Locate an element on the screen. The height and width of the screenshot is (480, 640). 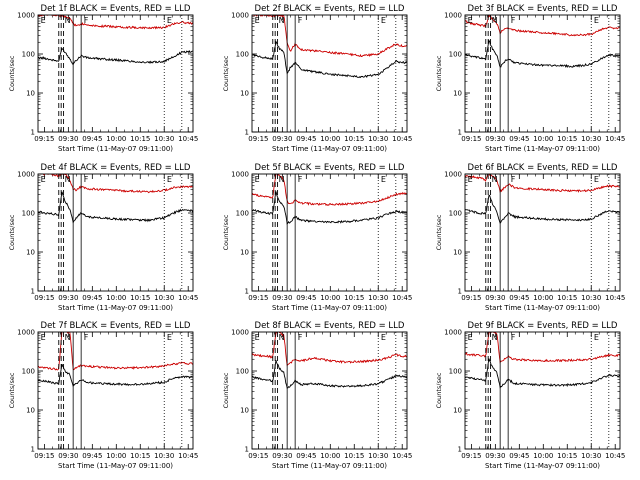
chart-title: Det 5f BLACK = Events, RED = LLD is located at coordinates (330, 168).